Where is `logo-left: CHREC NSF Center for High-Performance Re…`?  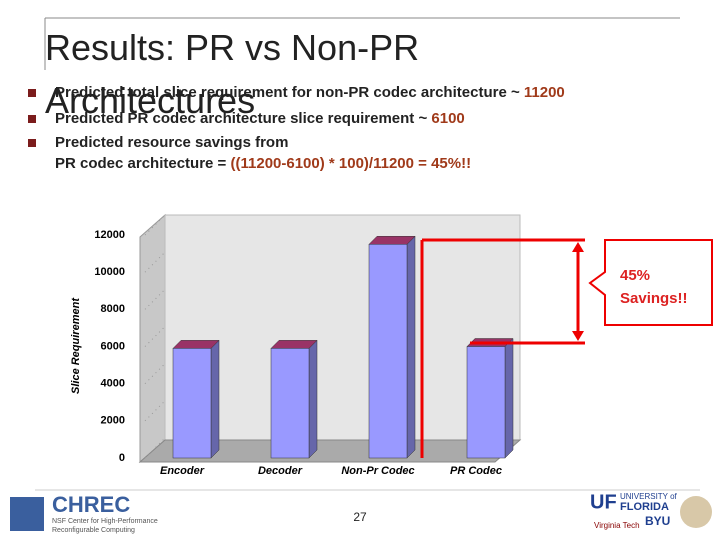 logo-left: CHREC NSF Center for High-Performance Re… is located at coordinates (84, 513).